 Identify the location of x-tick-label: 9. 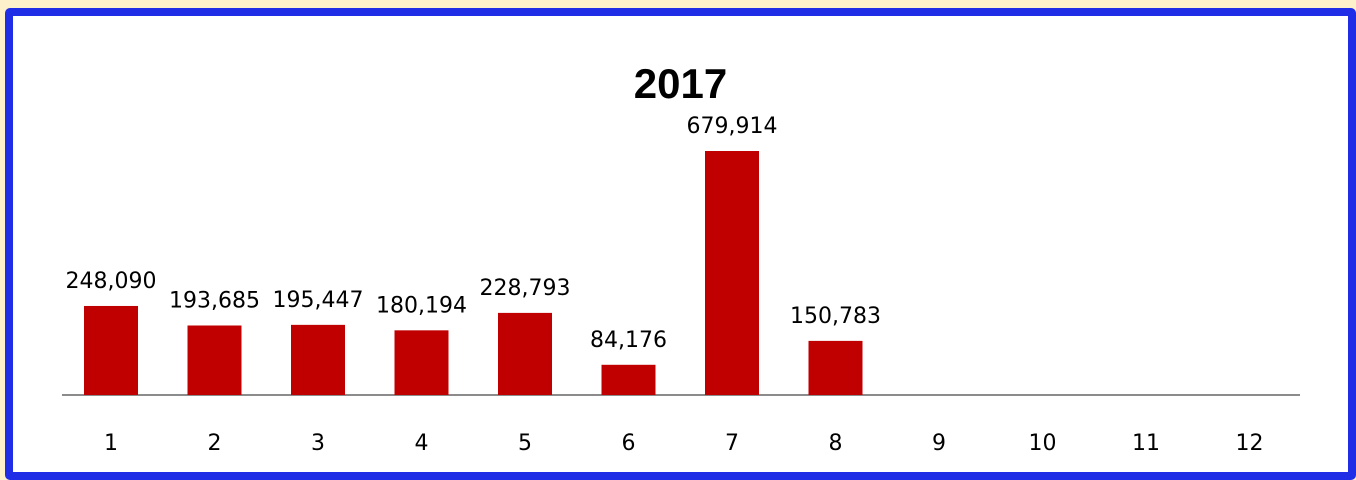
(939, 443).